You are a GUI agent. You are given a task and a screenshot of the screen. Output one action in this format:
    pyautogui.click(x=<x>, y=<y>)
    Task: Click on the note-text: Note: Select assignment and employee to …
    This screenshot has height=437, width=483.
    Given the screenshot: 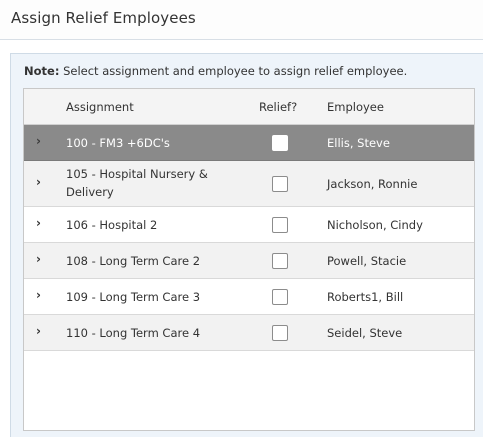 What is the action you would take?
    pyautogui.click(x=215, y=71)
    